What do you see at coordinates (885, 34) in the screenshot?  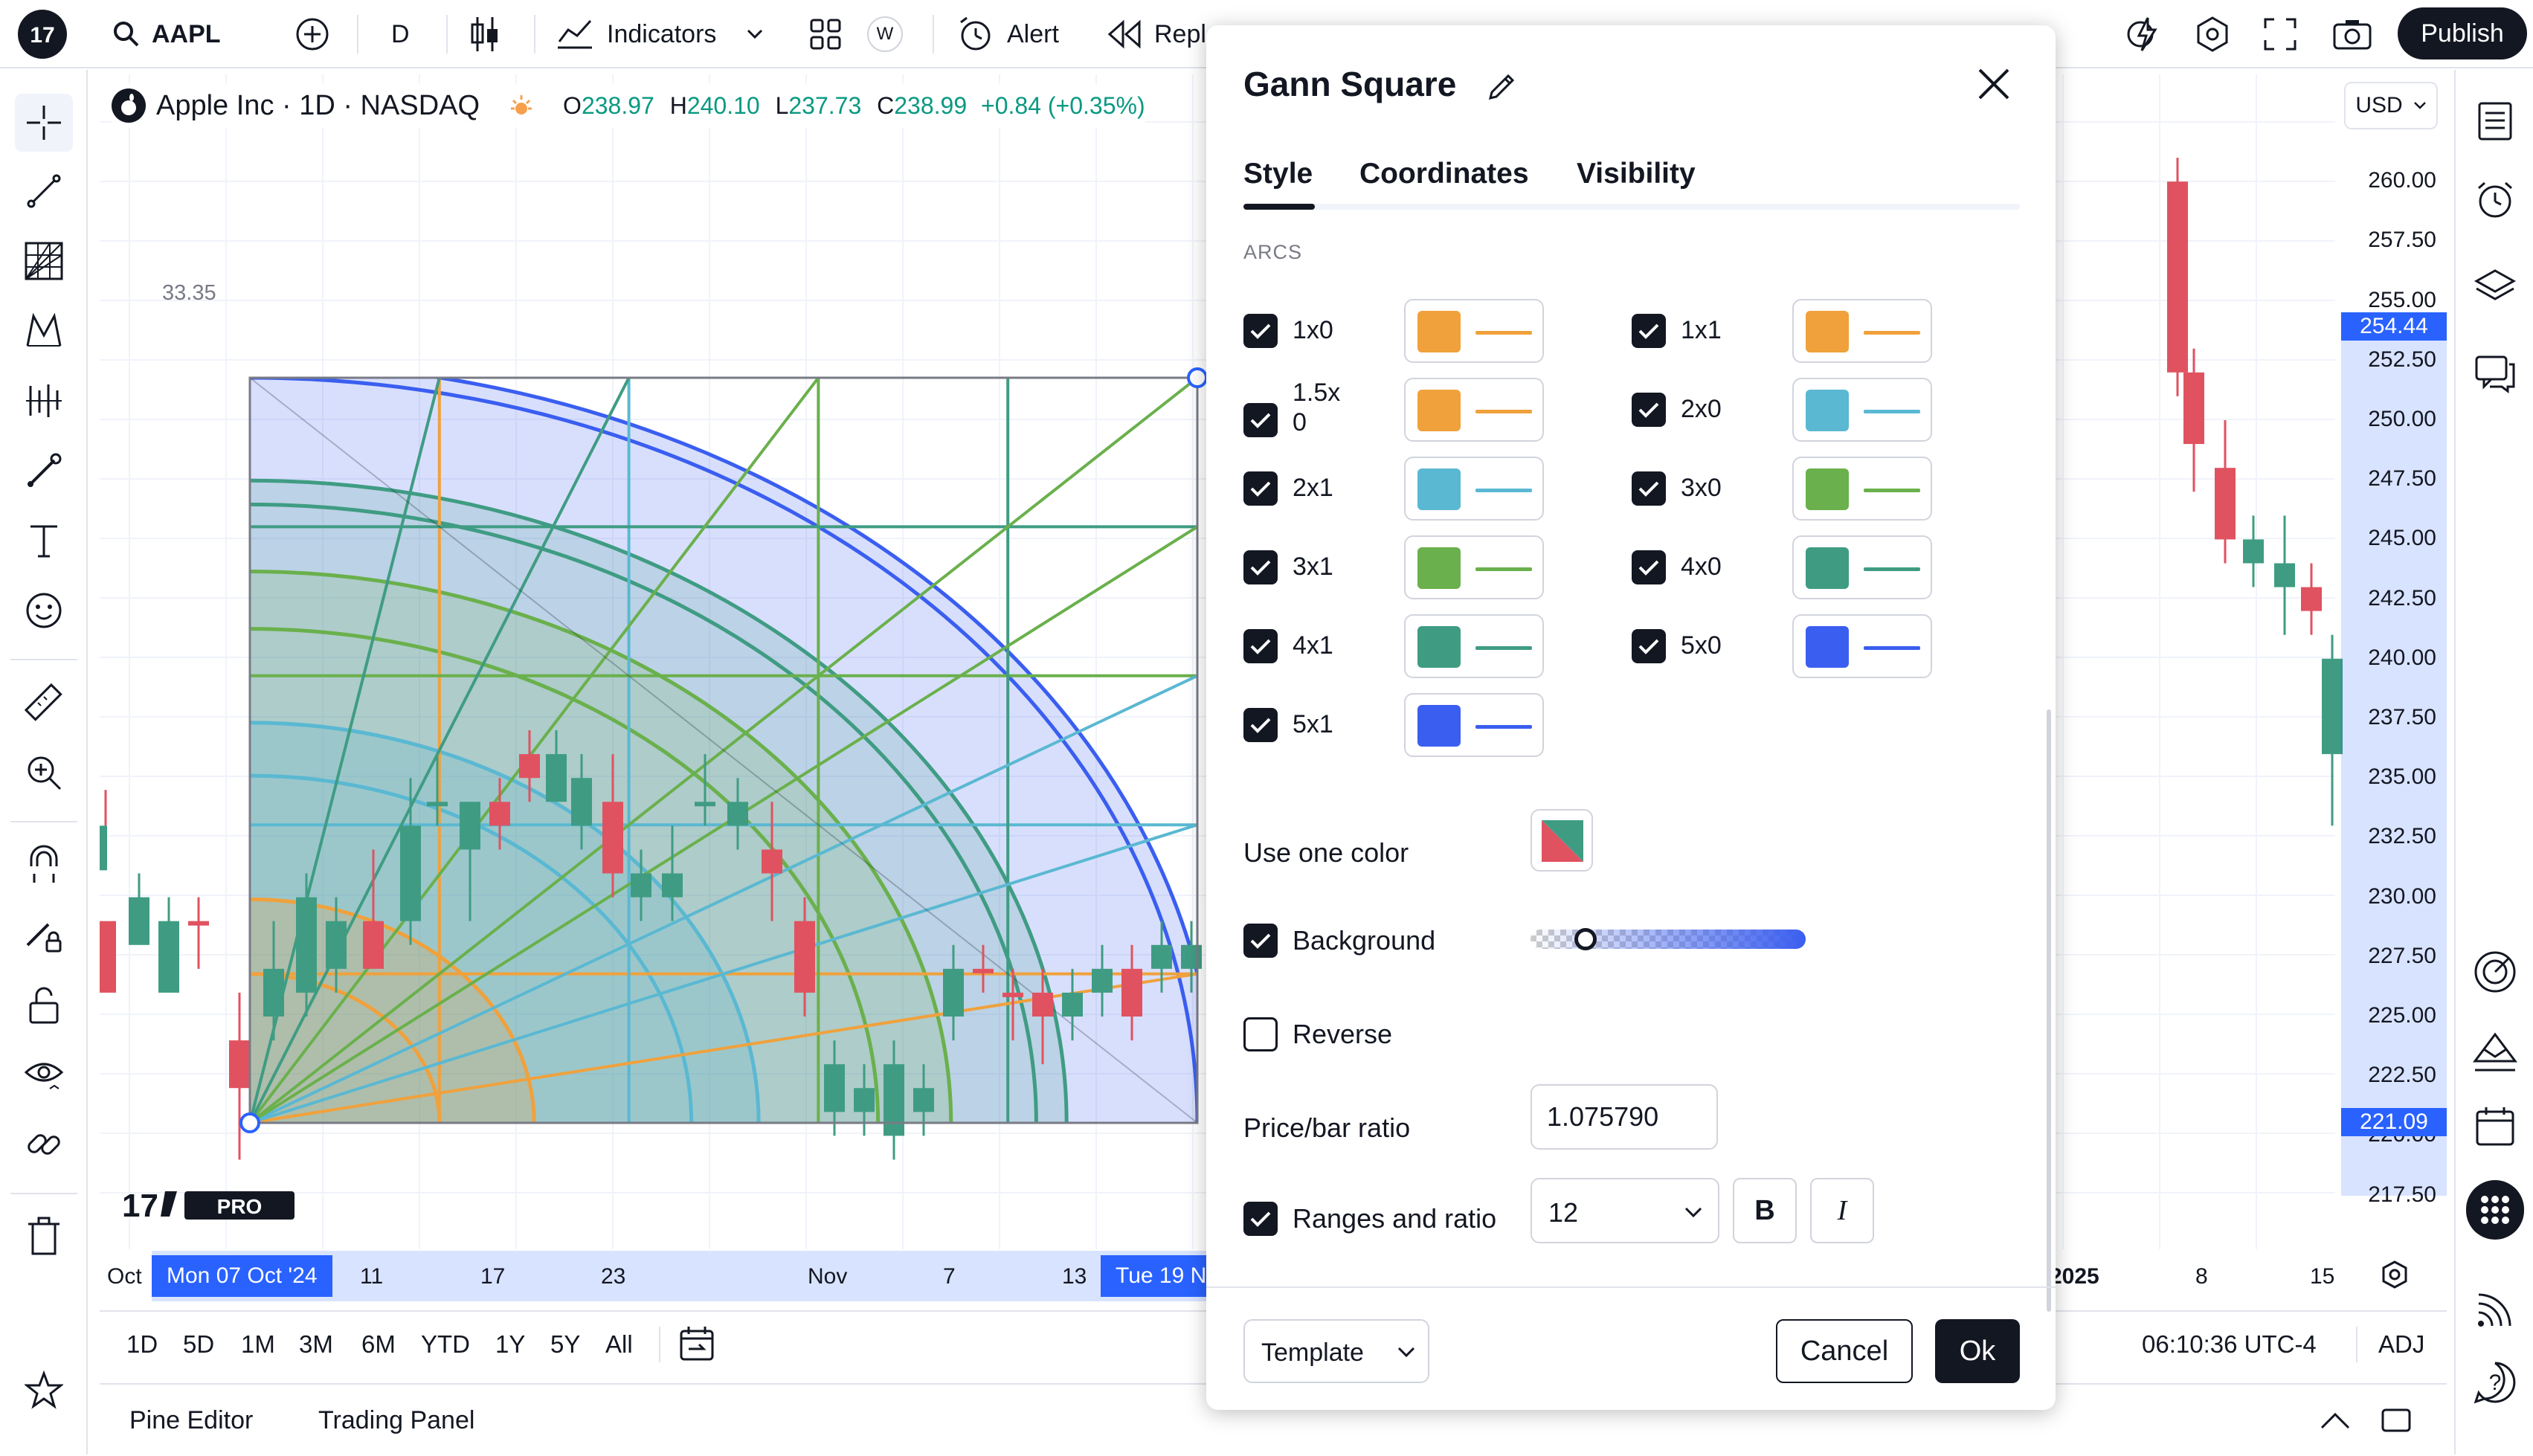 I see `watchlist-badge: W` at bounding box center [885, 34].